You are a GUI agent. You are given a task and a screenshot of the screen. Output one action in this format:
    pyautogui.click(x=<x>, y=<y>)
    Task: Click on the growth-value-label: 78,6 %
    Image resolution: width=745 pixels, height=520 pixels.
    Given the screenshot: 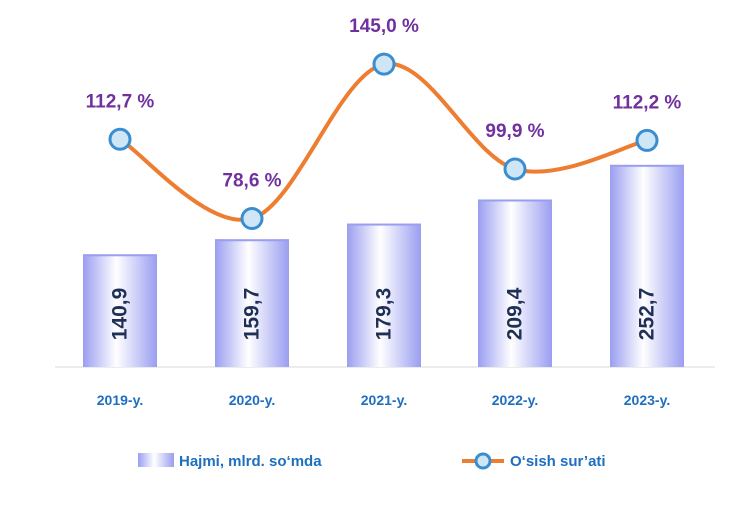 What is the action you would take?
    pyautogui.click(x=251, y=181)
    